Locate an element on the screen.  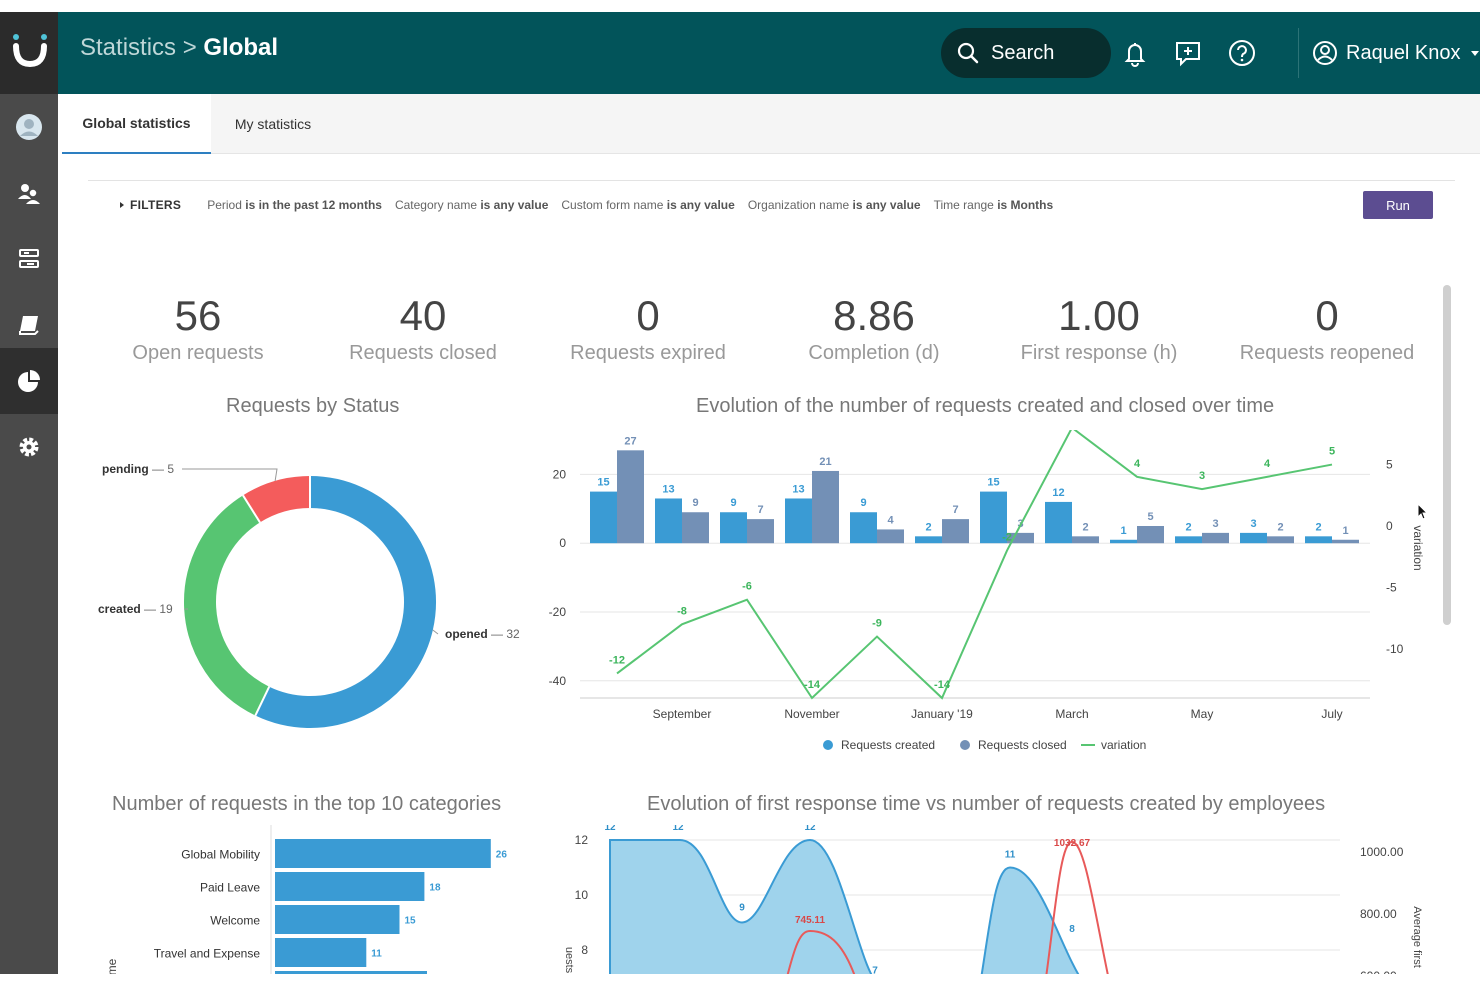
filter-category: Category name is any value is located at coordinates (471, 205).